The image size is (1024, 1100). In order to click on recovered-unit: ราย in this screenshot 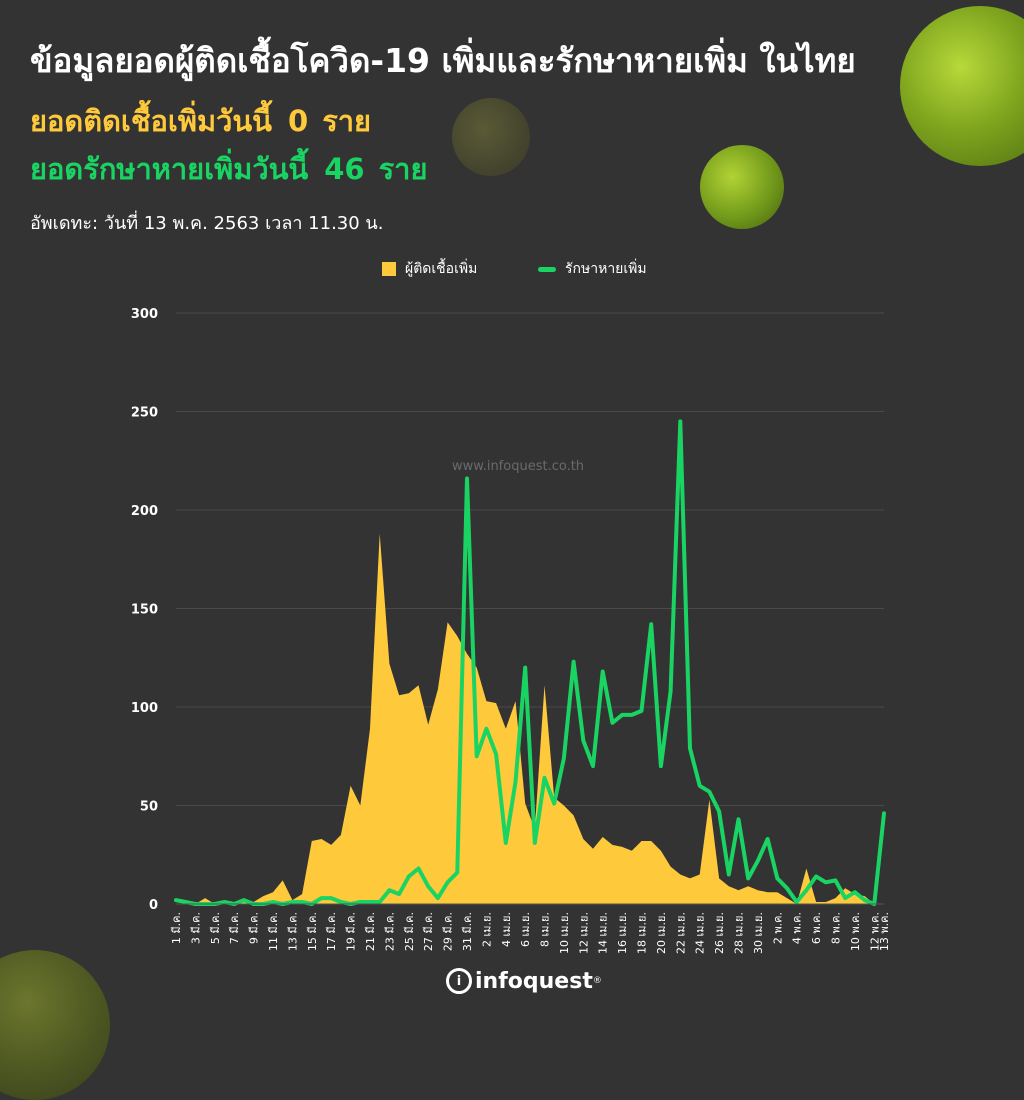, I will do `click(403, 169)`.